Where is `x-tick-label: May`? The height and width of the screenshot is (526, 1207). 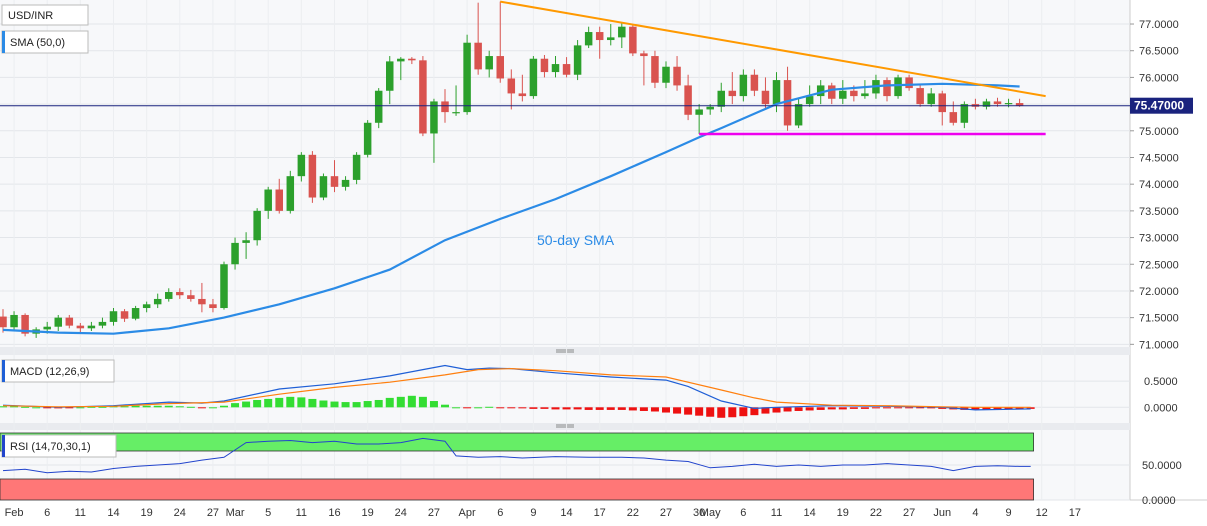
x-tick-label: May is located at coordinates (710, 513).